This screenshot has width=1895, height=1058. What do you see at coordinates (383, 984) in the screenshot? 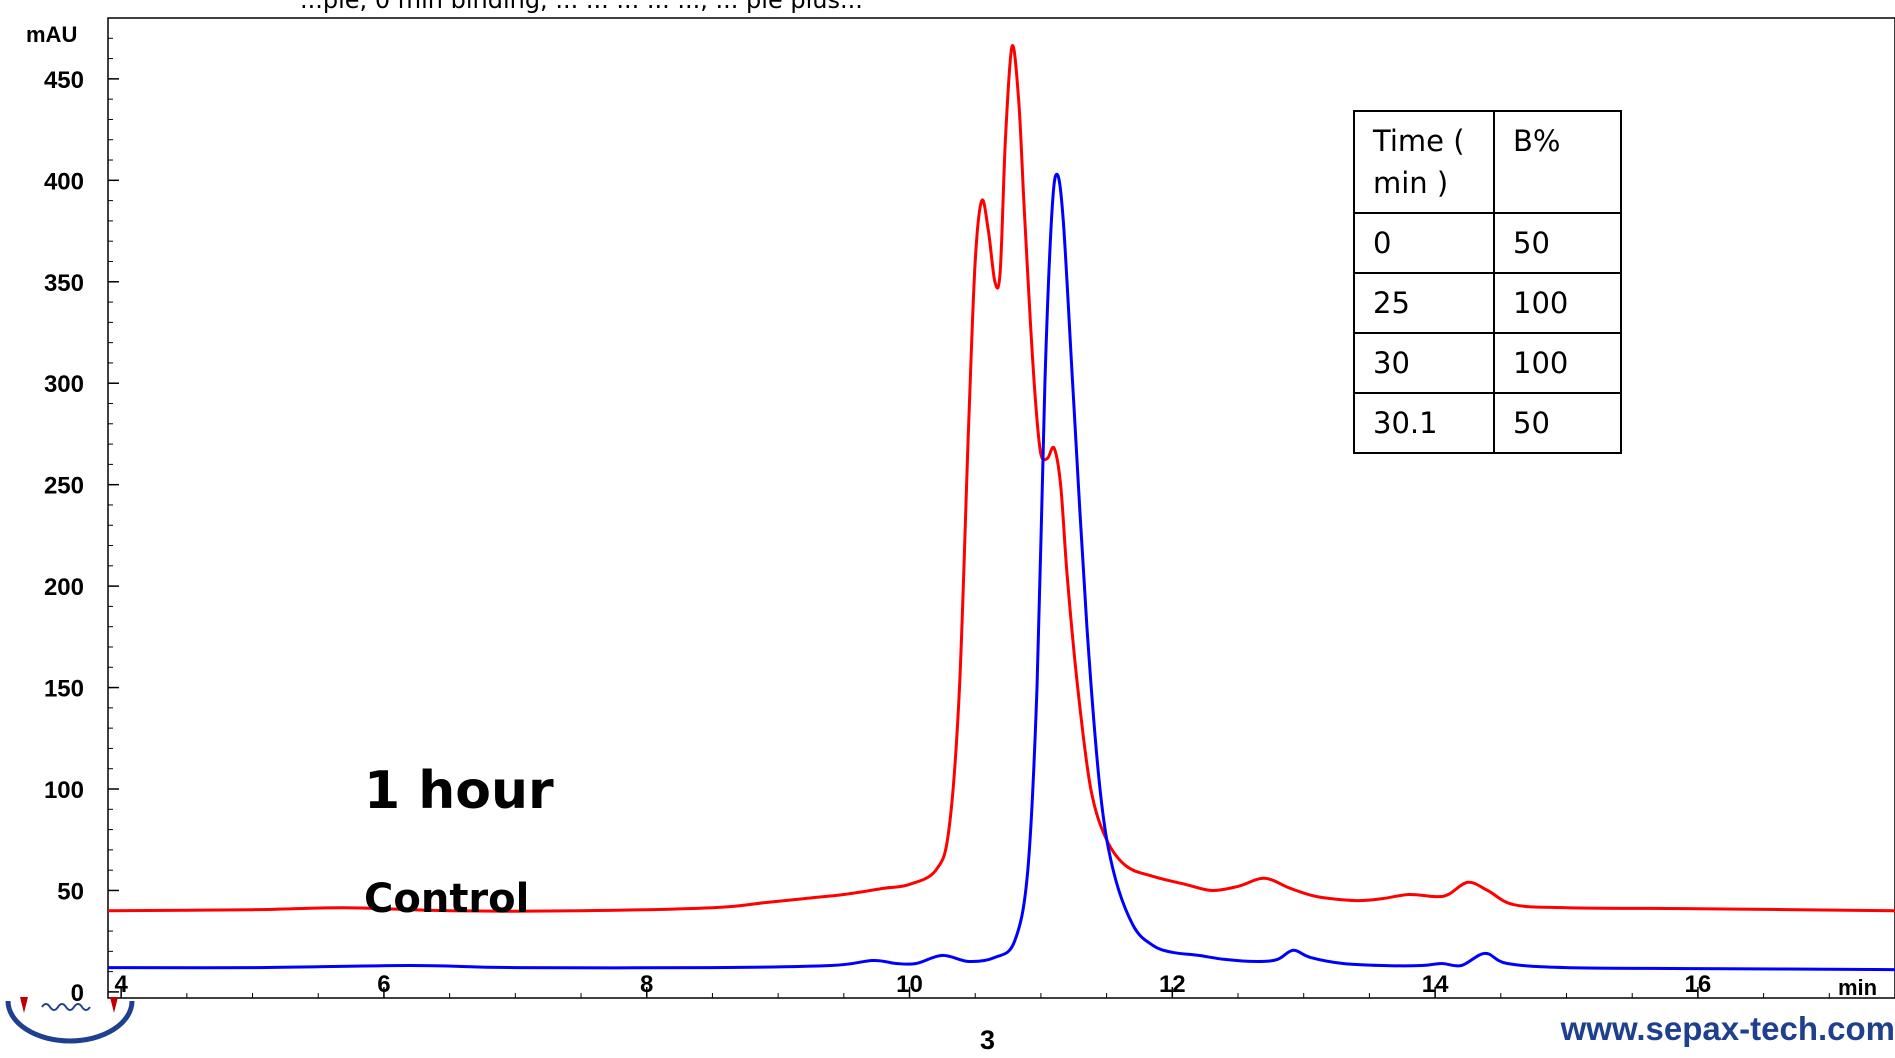
I see `x-tick-label: 6` at bounding box center [383, 984].